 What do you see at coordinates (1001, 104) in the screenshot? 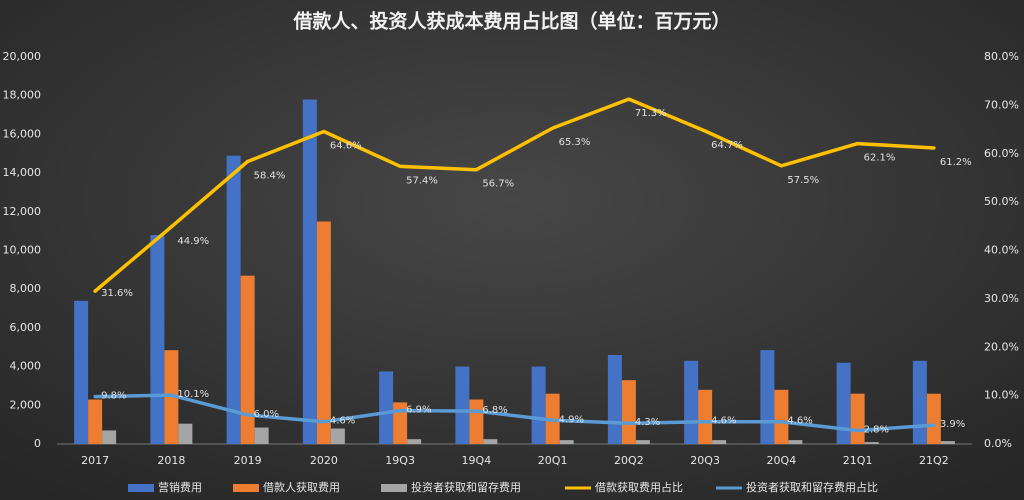
I see `y2-tick-label: 70.0%` at bounding box center [1001, 104].